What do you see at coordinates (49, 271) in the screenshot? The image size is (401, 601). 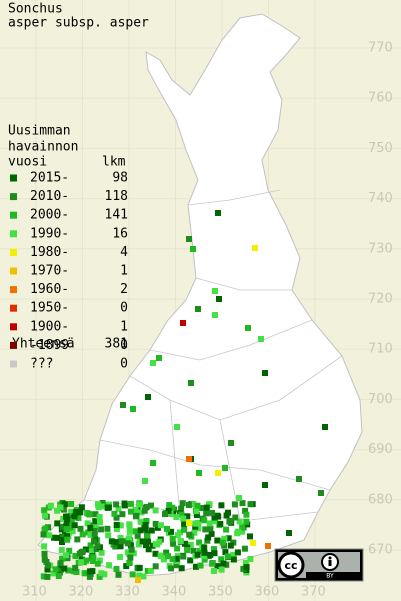 I see `legend-label: 1970-` at bounding box center [49, 271].